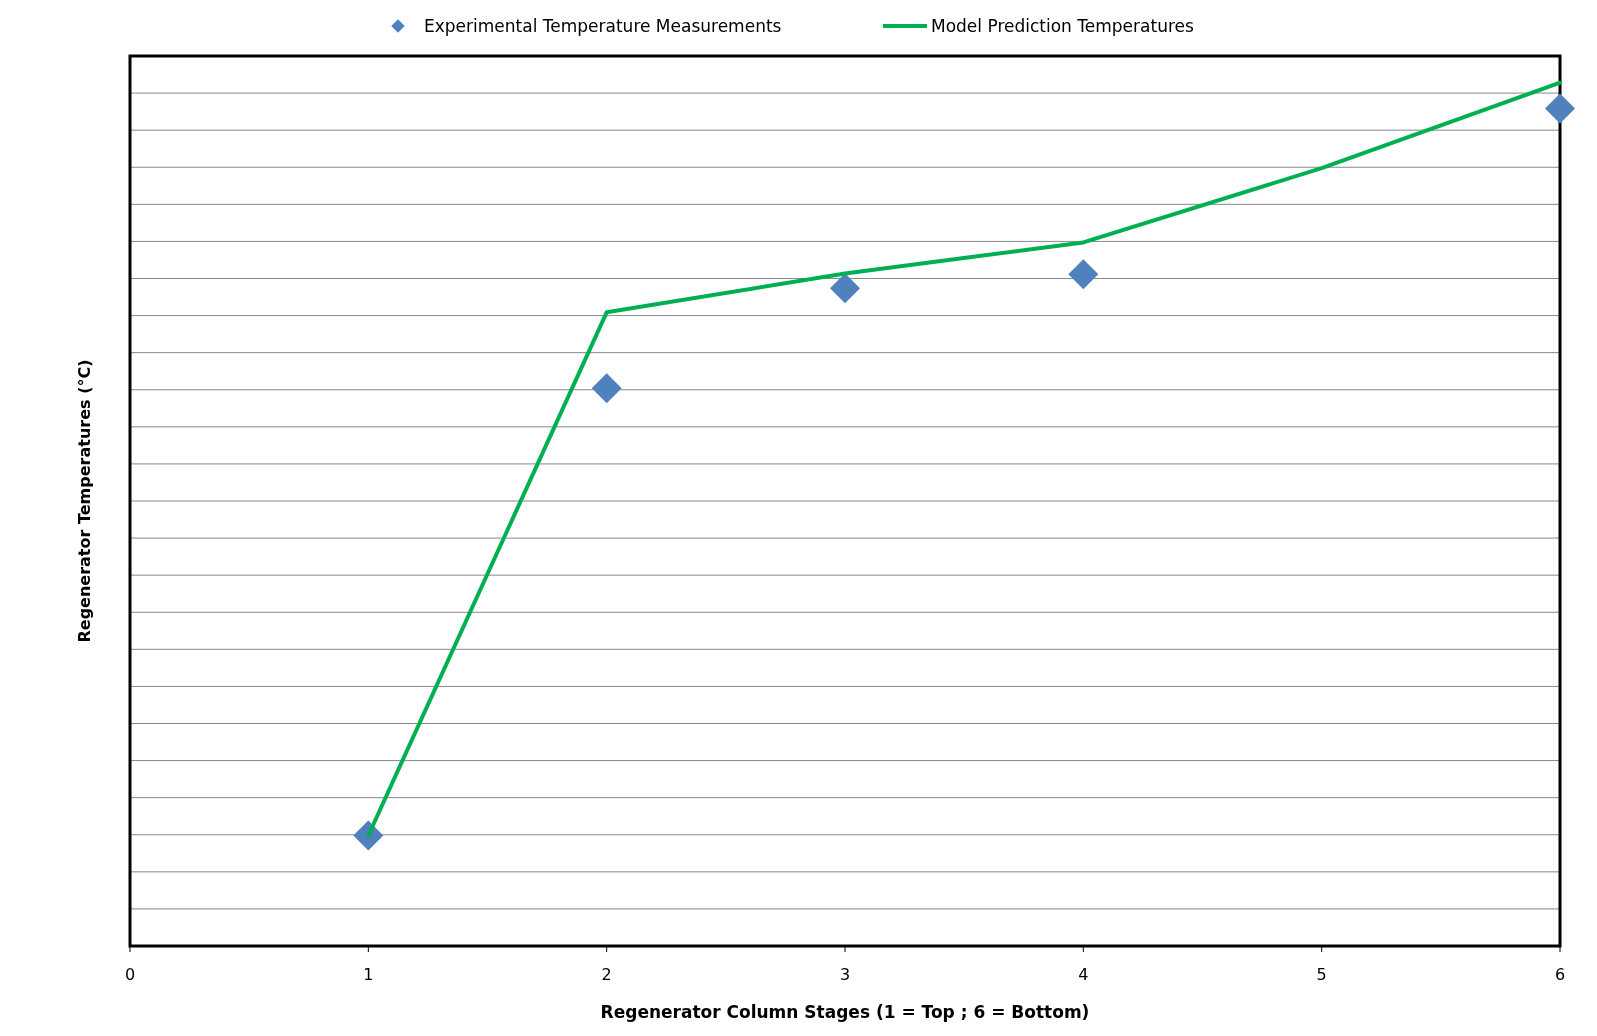  What do you see at coordinates (130, 974) in the screenshot?
I see `x-tick-label: 0` at bounding box center [130, 974].